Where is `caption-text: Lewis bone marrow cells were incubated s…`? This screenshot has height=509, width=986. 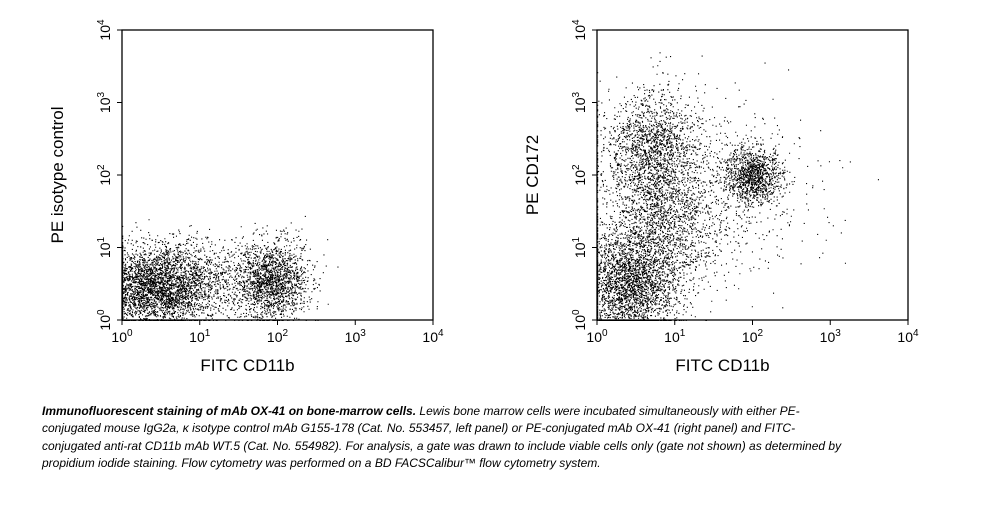
caption-text: Lewis bone marrow cells were incubated s… is located at coordinates (442, 437).